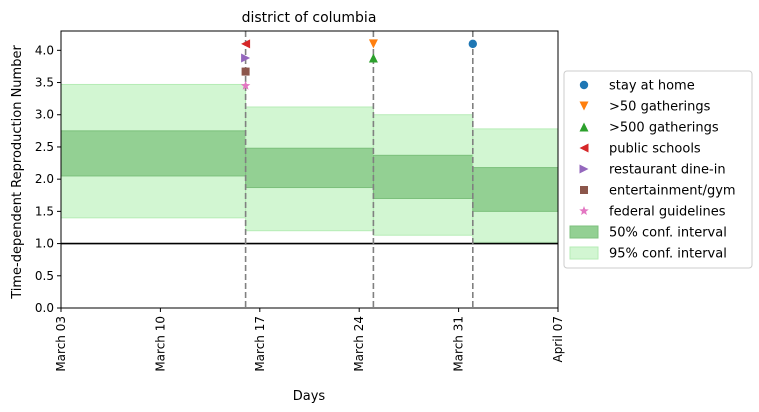 This screenshot has height=412, width=759. I want to click on y-tick-label: 1.0, so click(44, 244).